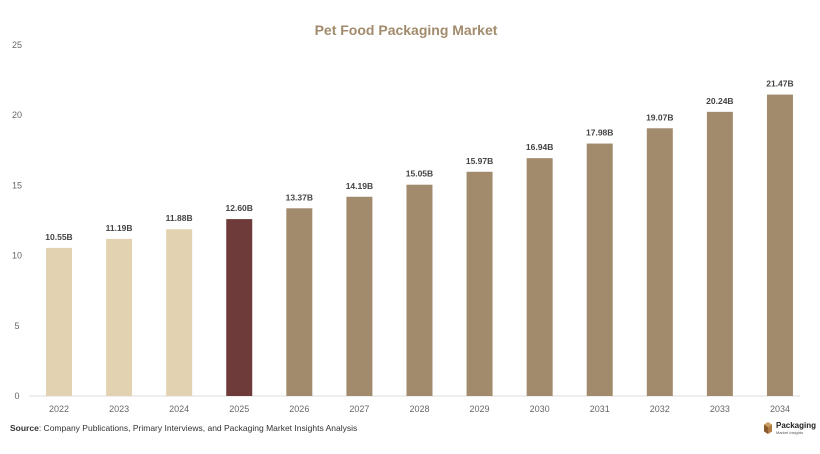 The width and height of the screenshot is (820, 454). Describe the element at coordinates (17, 115) in the screenshot. I see `y-tick-label: 20` at that location.